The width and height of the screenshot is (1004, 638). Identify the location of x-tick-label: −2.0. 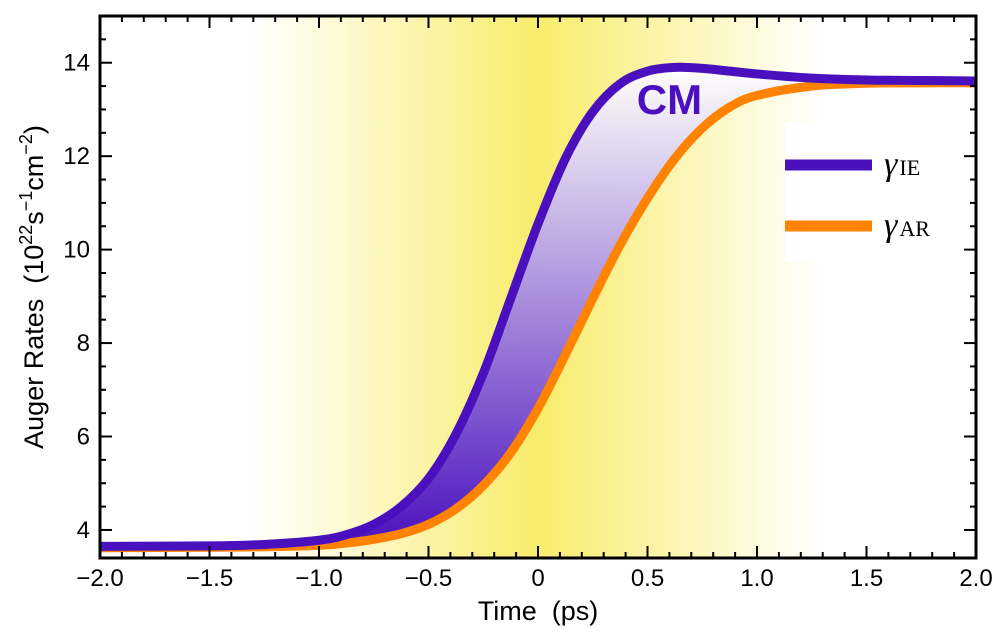
(99, 578).